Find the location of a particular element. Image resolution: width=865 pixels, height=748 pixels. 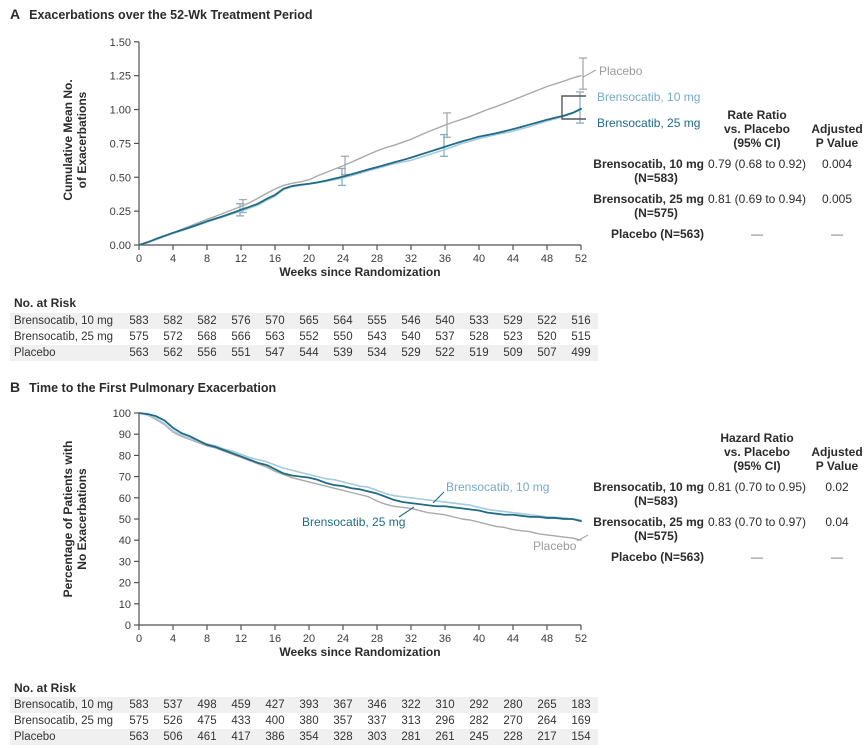

risk-value: 562 is located at coordinates (173, 353).